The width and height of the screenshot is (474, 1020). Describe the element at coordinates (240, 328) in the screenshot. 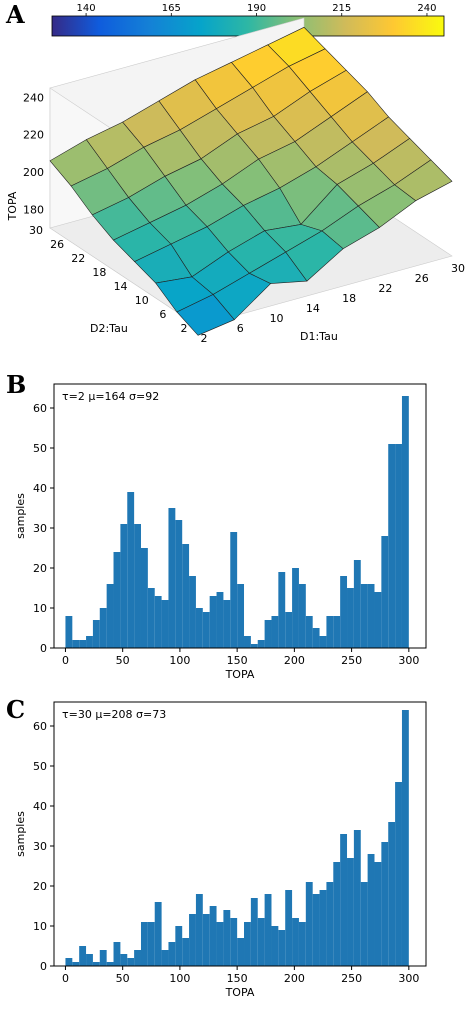

I see `surface-x-tick-label: 6` at that location.